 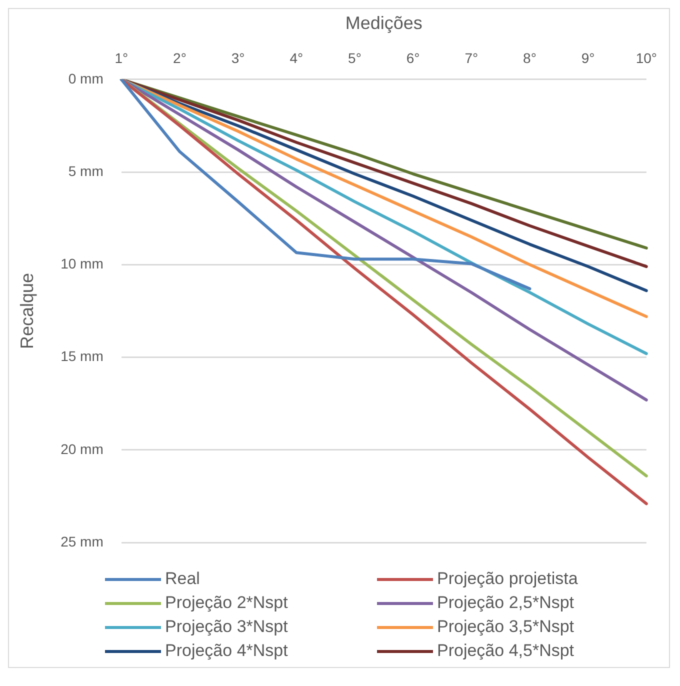 I want to click on x-tick-label: 4°, so click(x=297, y=58).